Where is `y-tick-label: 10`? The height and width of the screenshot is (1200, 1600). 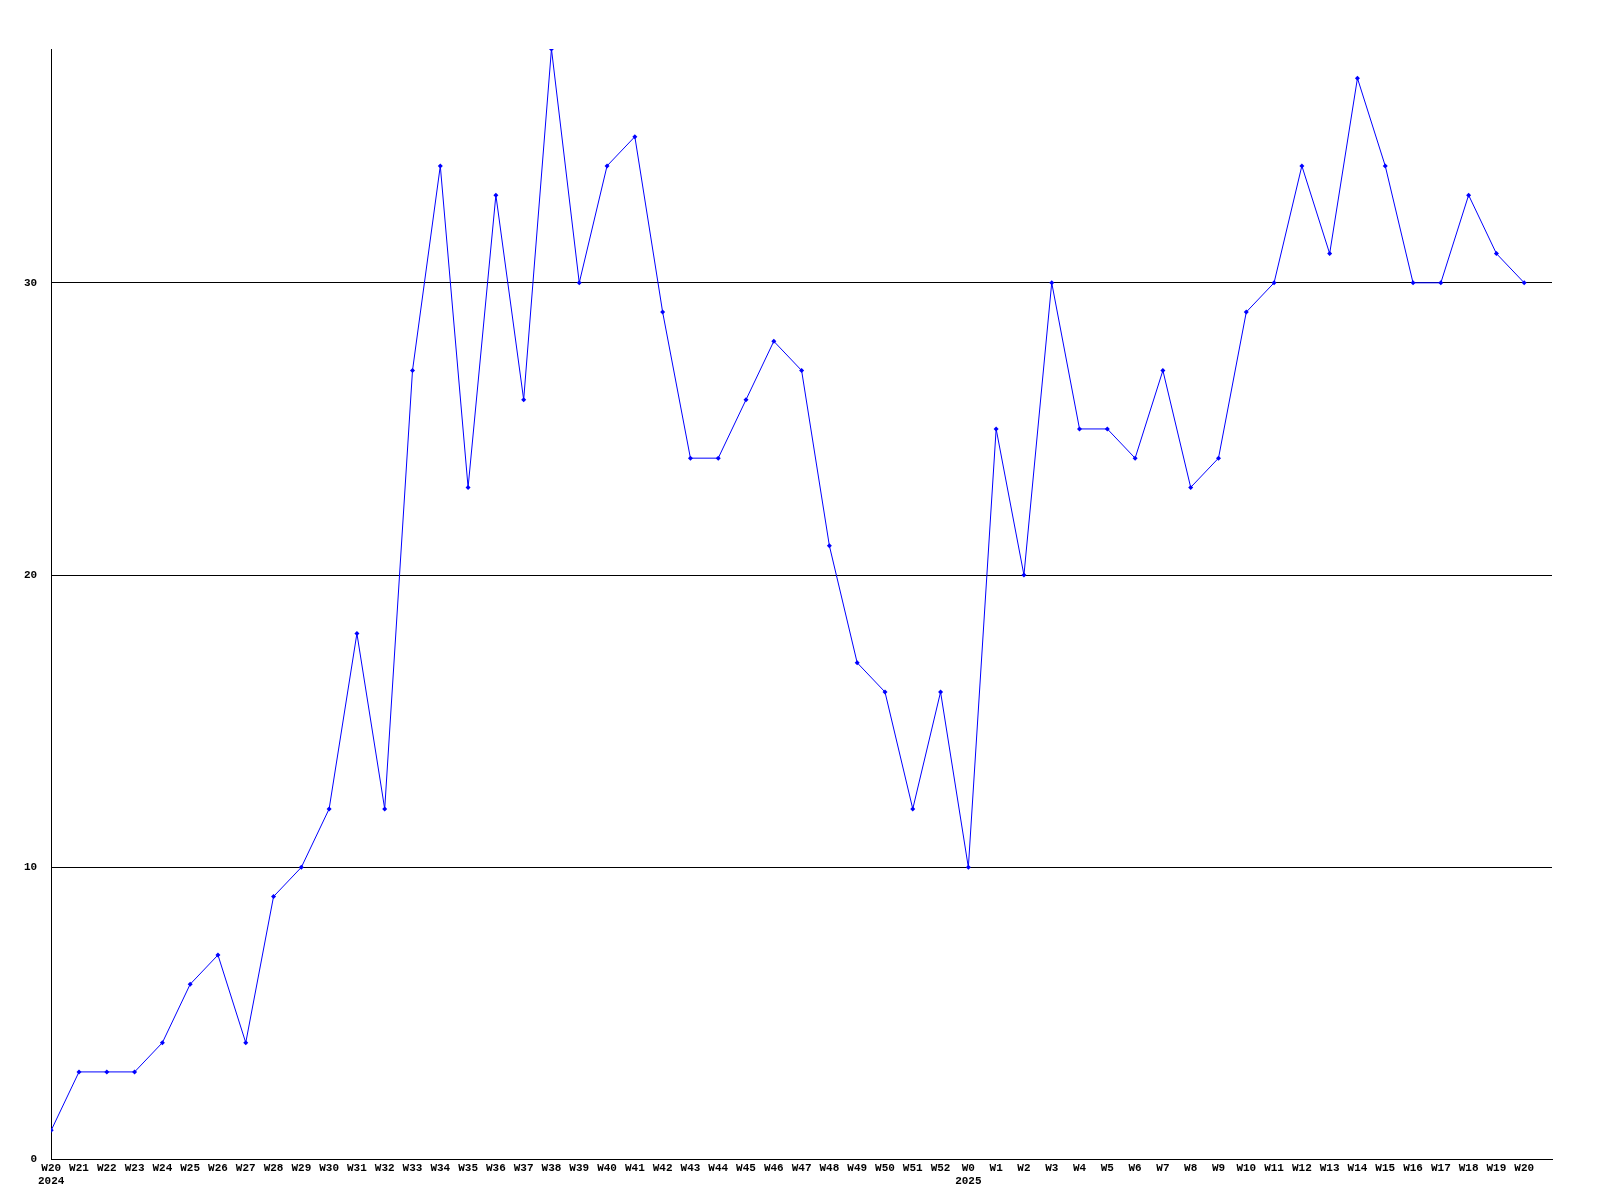 y-tick-label: 10 is located at coordinates (31, 867).